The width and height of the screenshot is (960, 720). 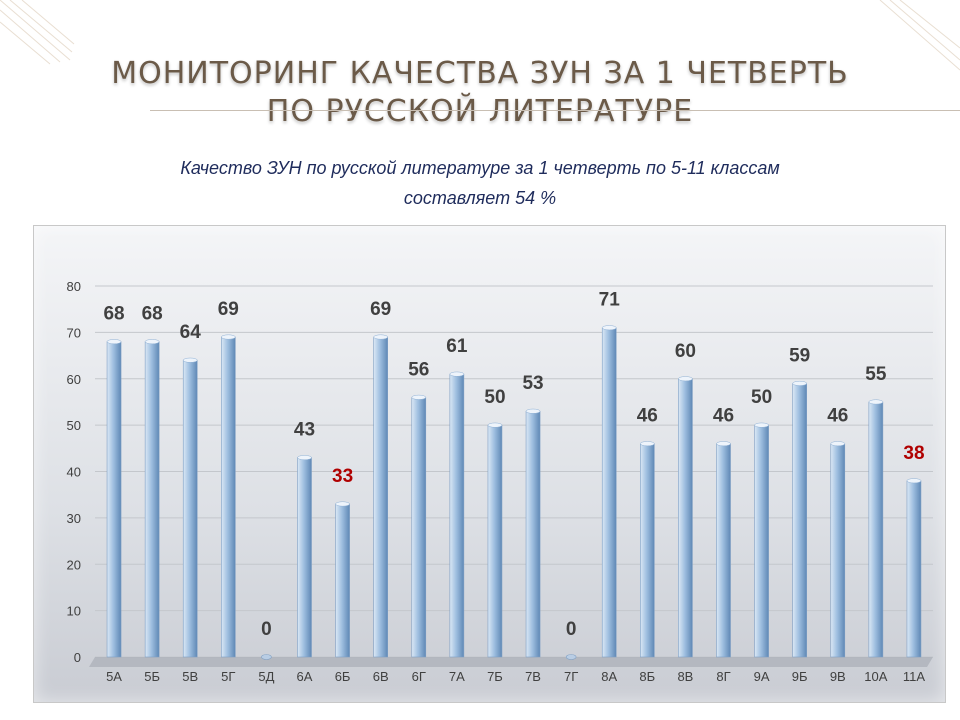 I want to click on x-tick-label: 7В, so click(x=533, y=676).